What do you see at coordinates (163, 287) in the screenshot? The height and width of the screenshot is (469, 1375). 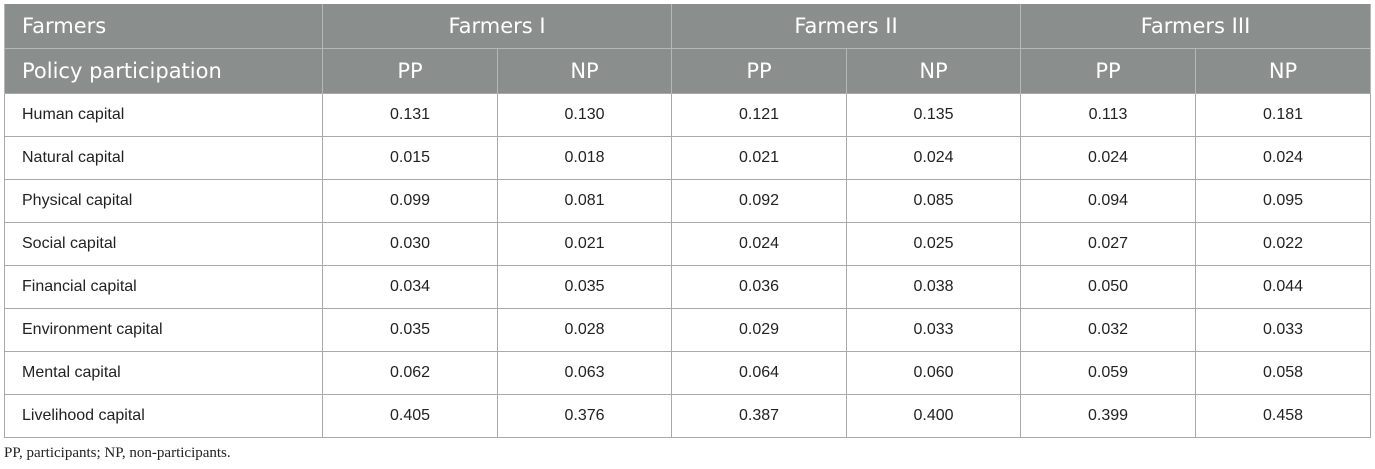 I see `row-label: Financial capital` at bounding box center [163, 287].